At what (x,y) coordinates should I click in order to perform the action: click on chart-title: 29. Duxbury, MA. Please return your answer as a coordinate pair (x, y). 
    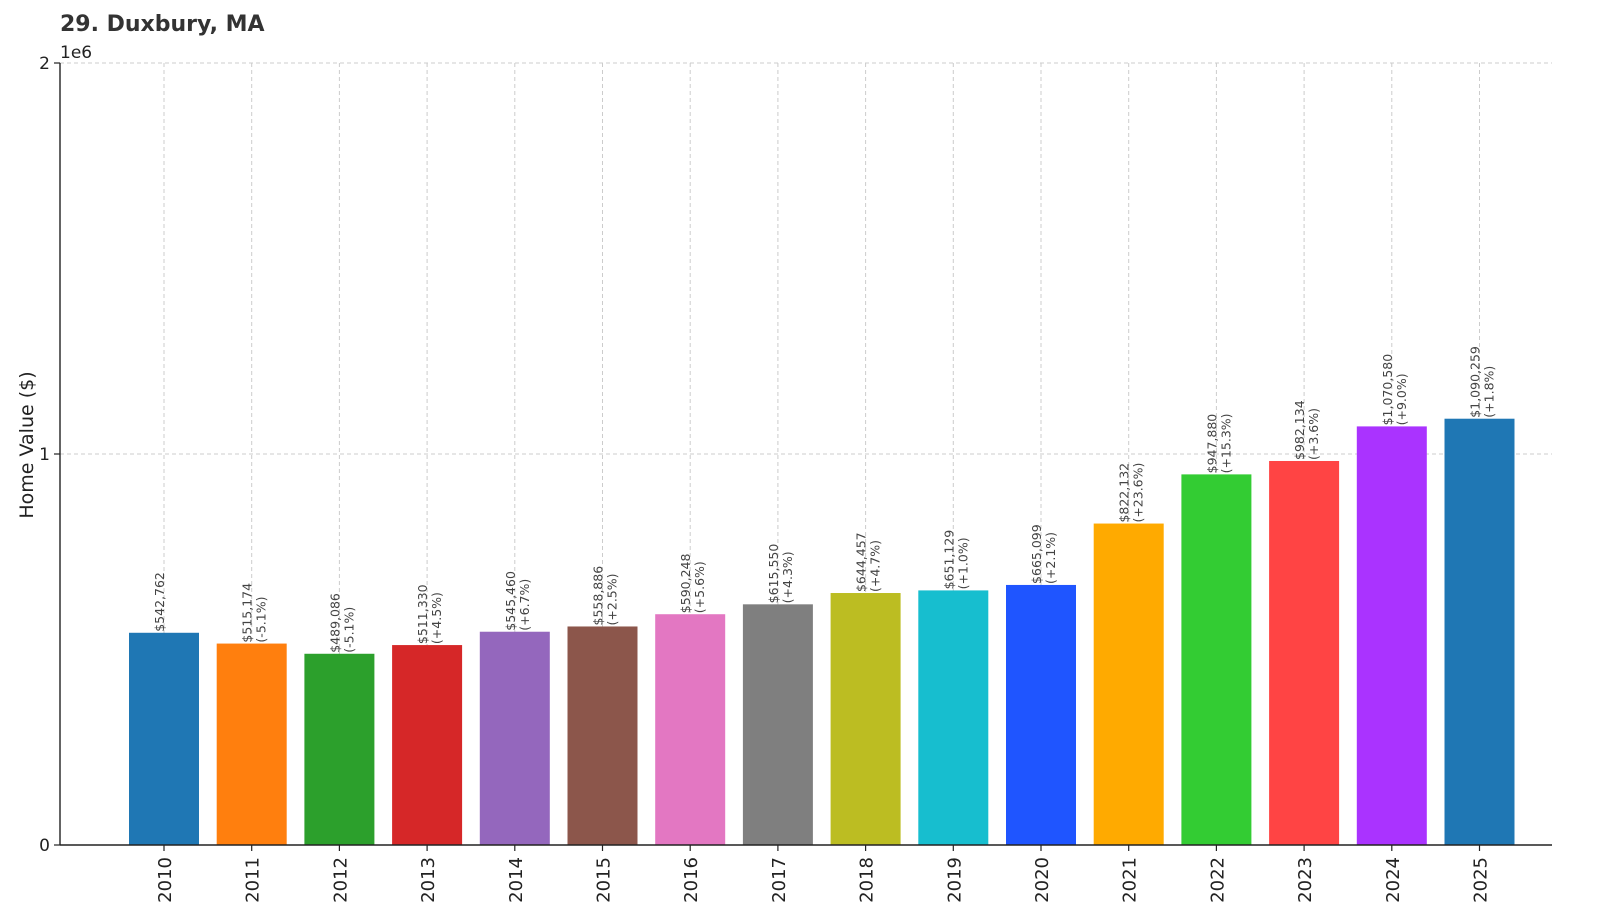
    Looking at the image, I should click on (162, 24).